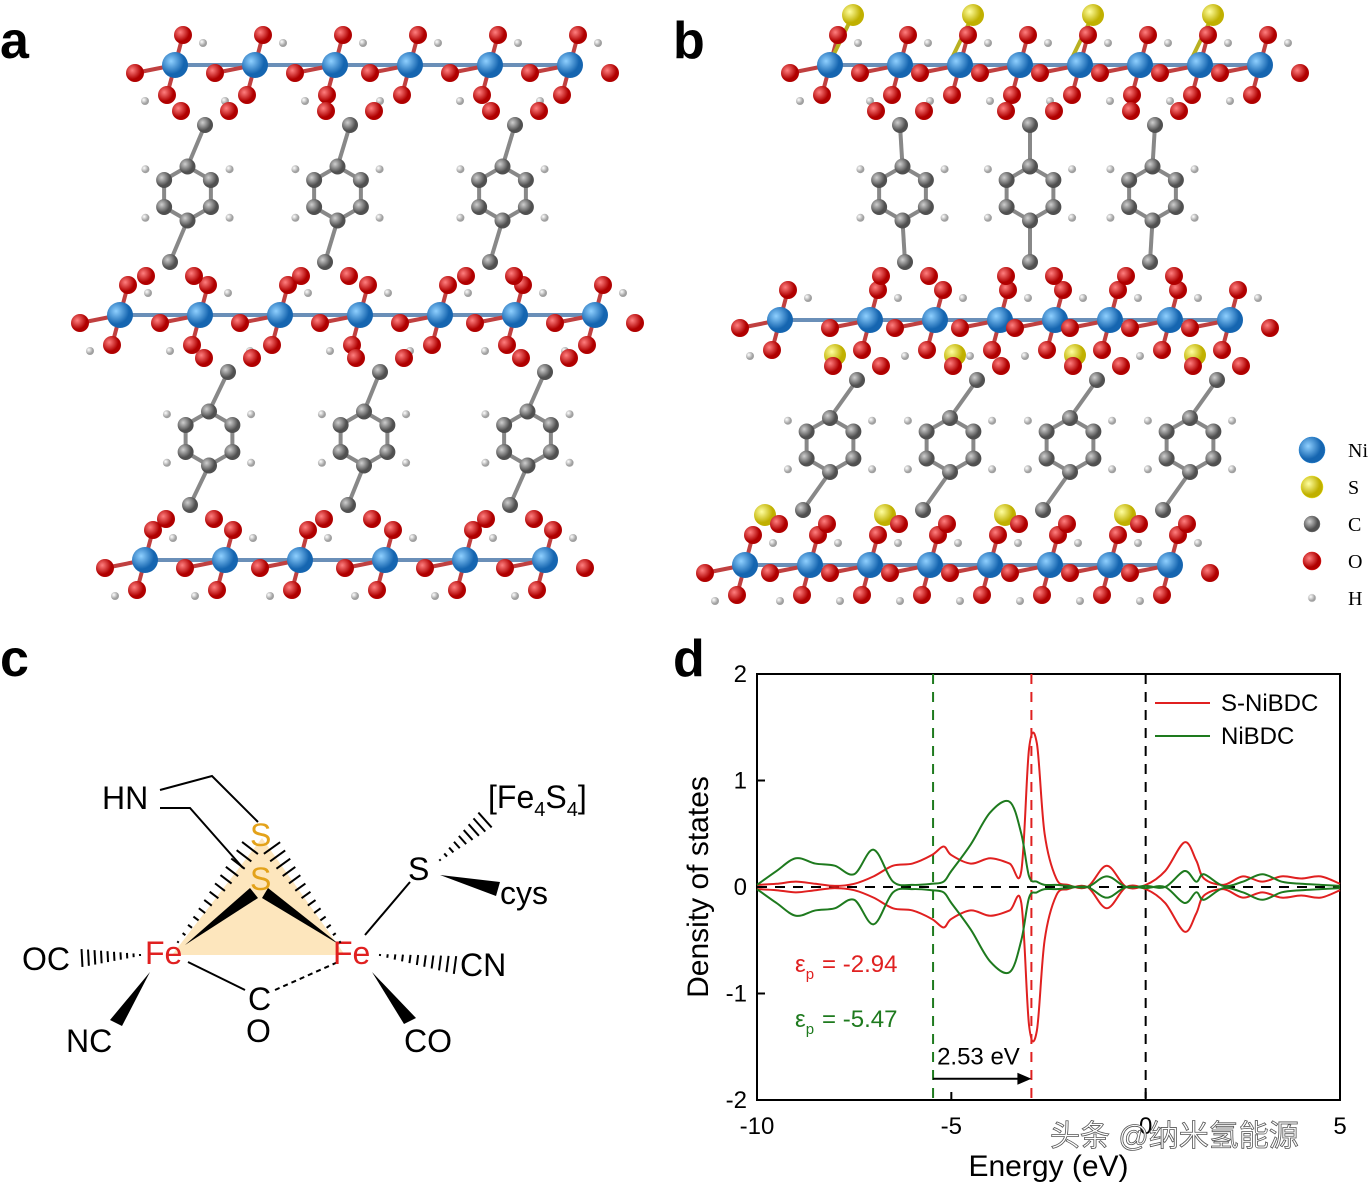  I want to click on panel-label: a, so click(15, 41).